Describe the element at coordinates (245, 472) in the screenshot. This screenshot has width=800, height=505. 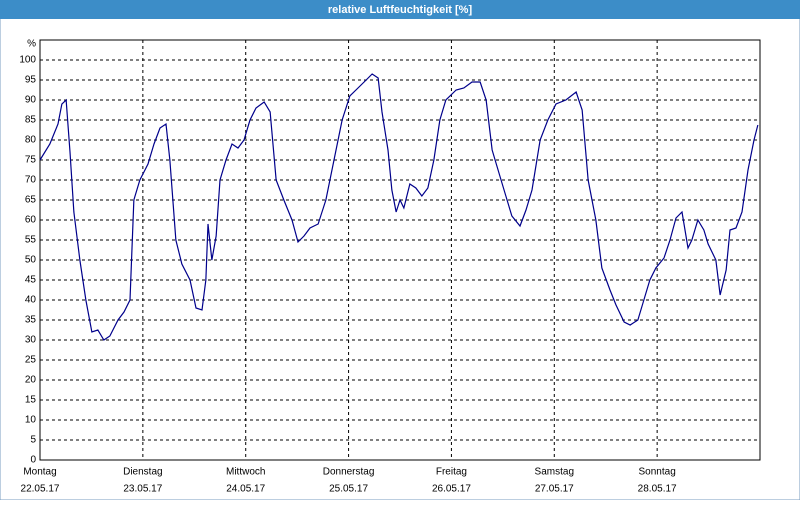
I see `x-tick-label: Mittwoch` at that location.